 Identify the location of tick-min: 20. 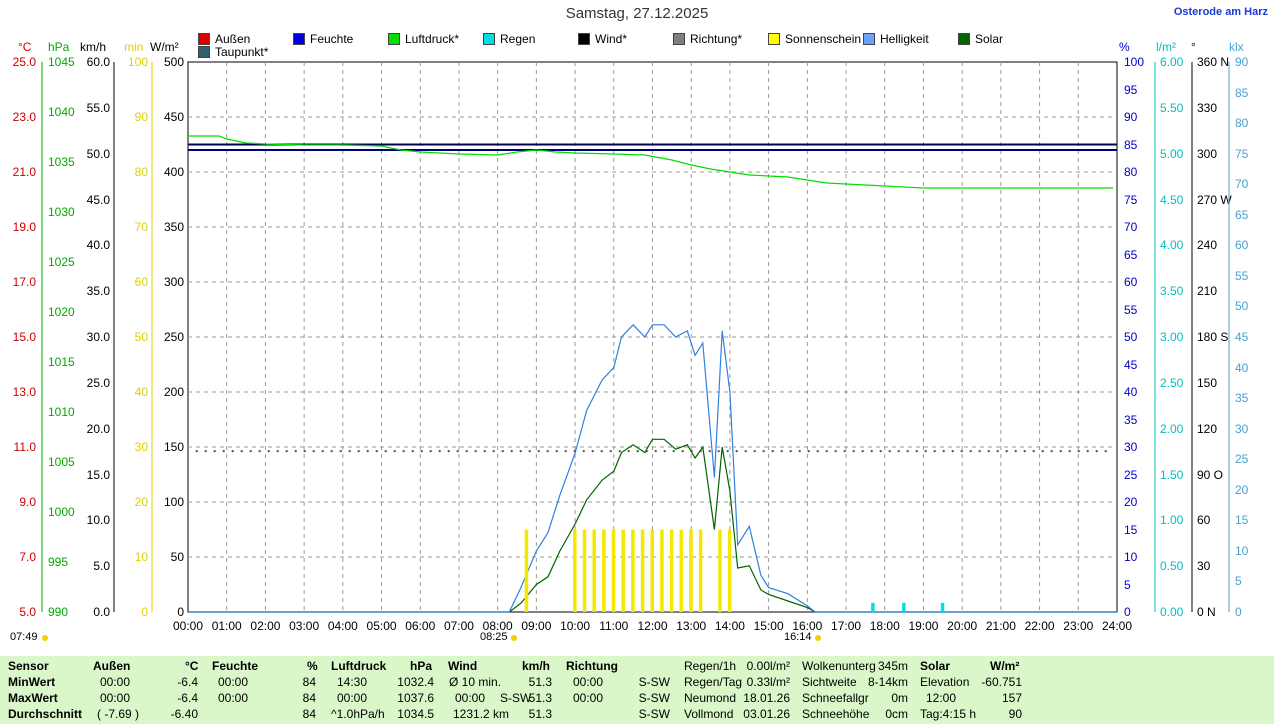
(141, 502).